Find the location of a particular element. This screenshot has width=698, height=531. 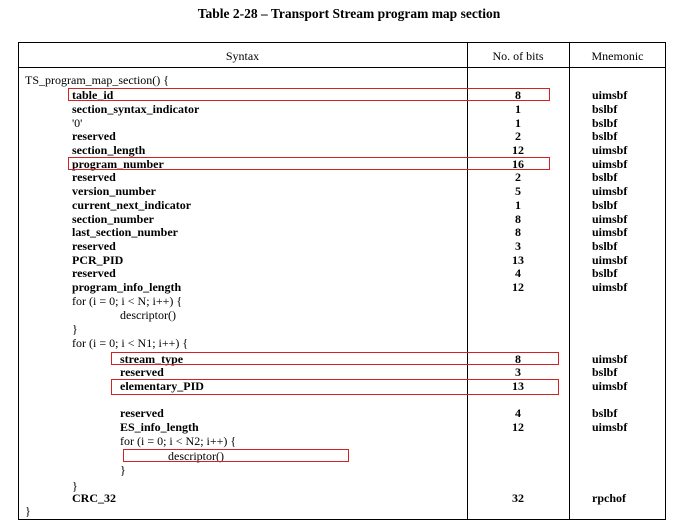

table-row: '0' 1 bslbf is located at coordinates (349, 123).